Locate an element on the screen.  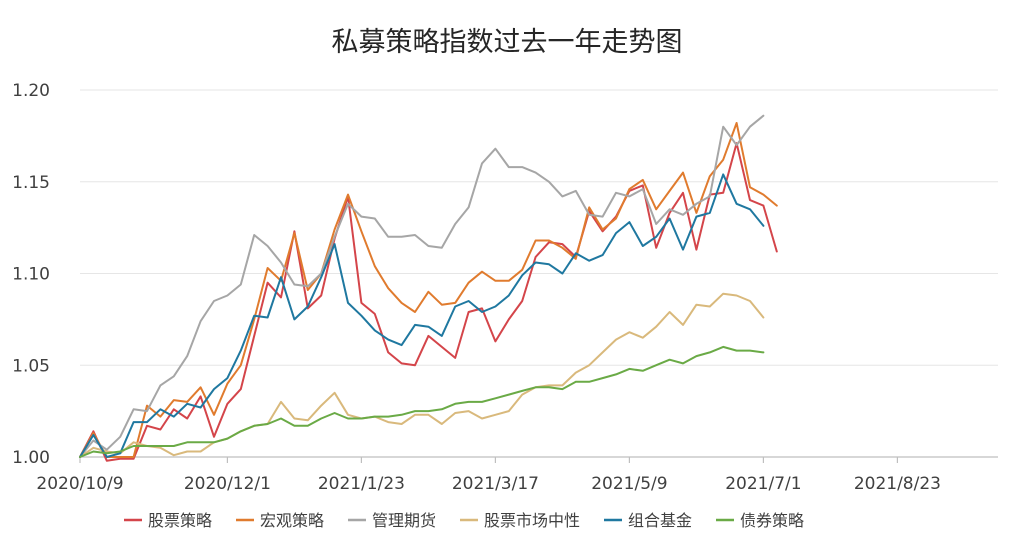
legend-label: 组合基金 is located at coordinates (660, 520).